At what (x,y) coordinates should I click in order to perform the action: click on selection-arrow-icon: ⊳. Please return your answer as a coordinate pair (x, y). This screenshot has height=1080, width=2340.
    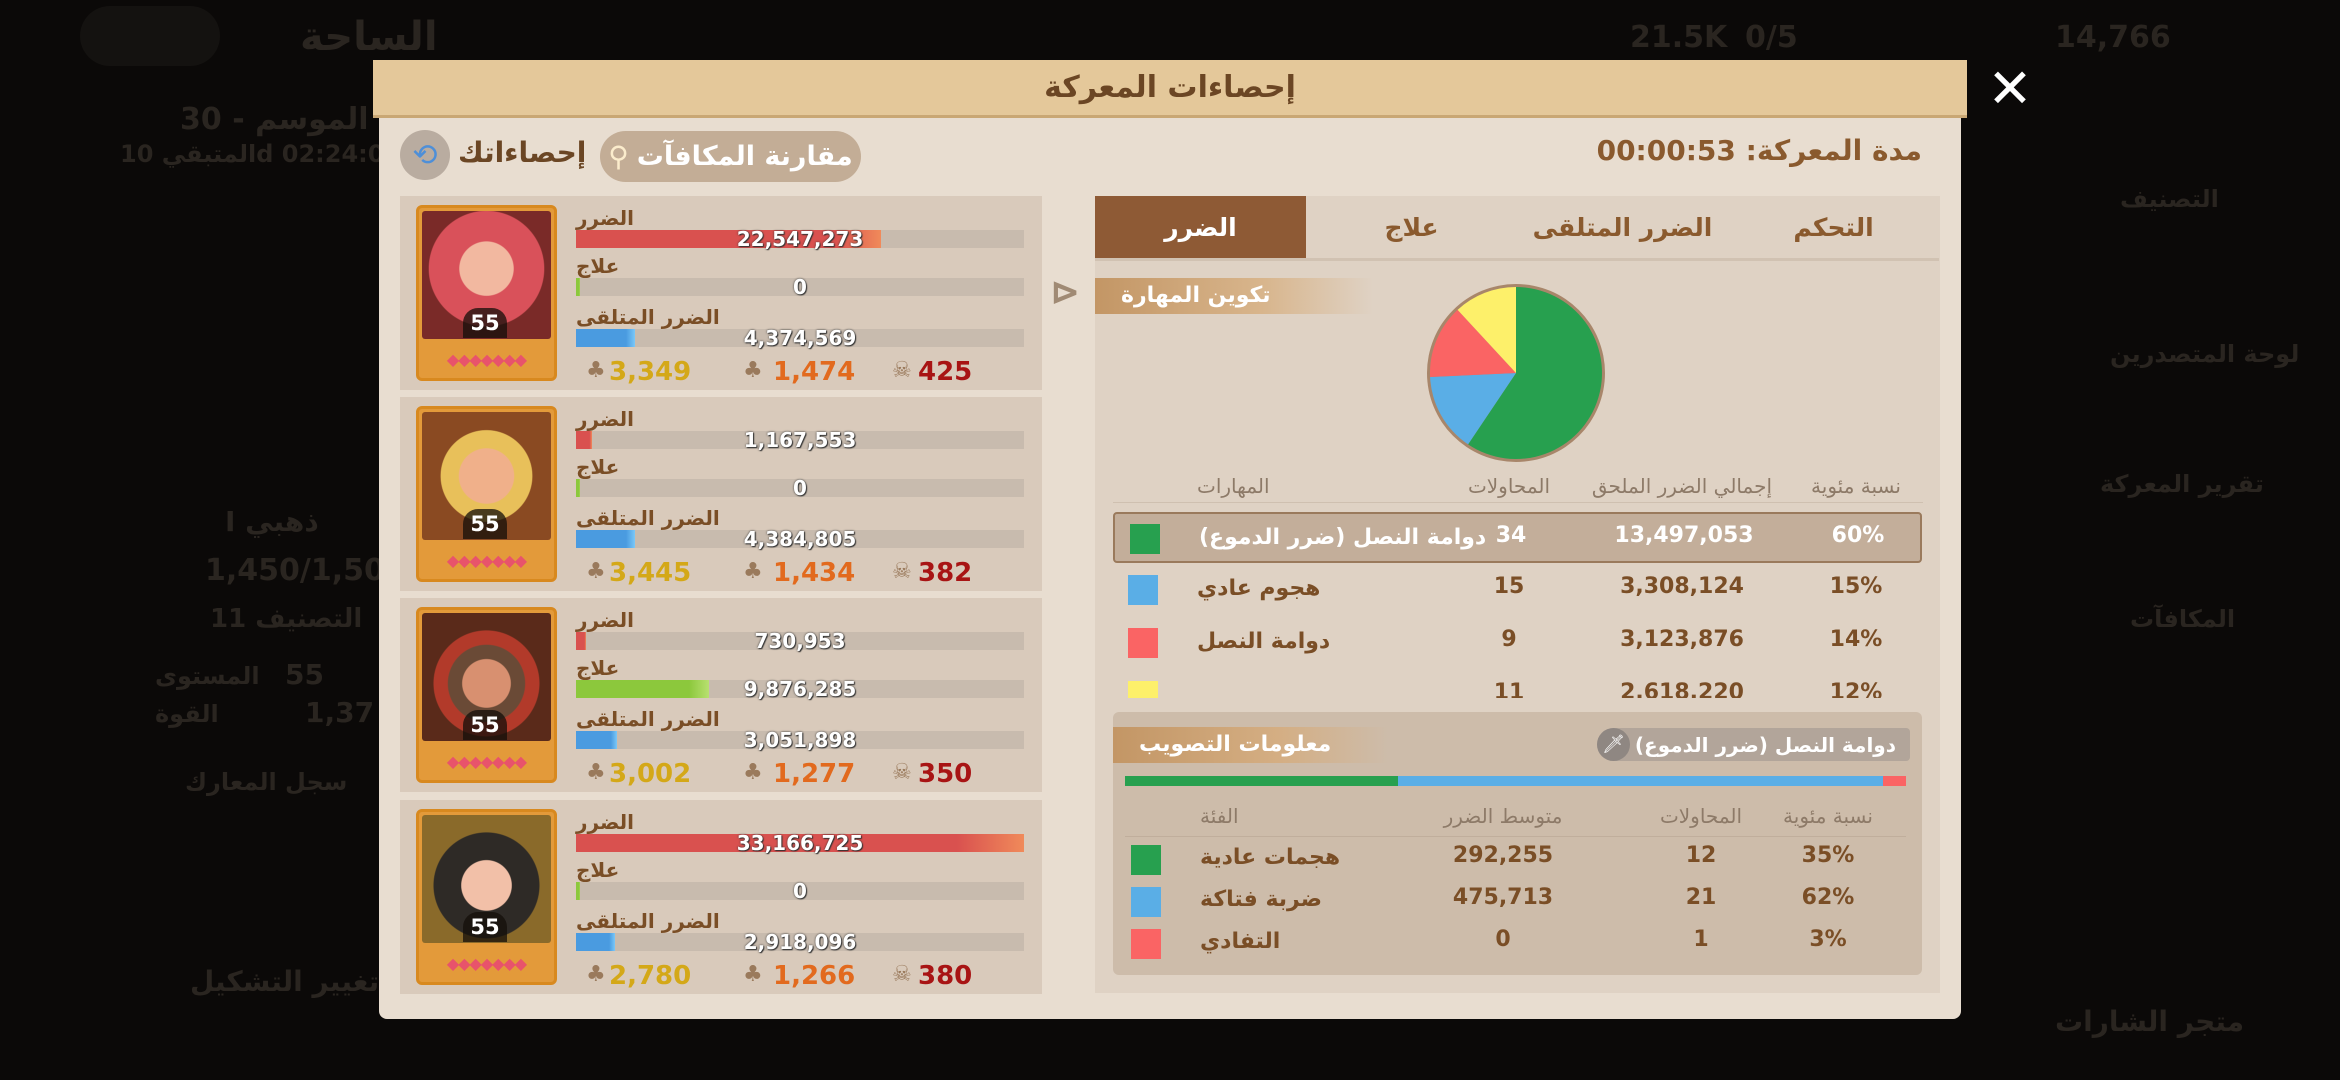
    Looking at the image, I should click on (1065, 292).